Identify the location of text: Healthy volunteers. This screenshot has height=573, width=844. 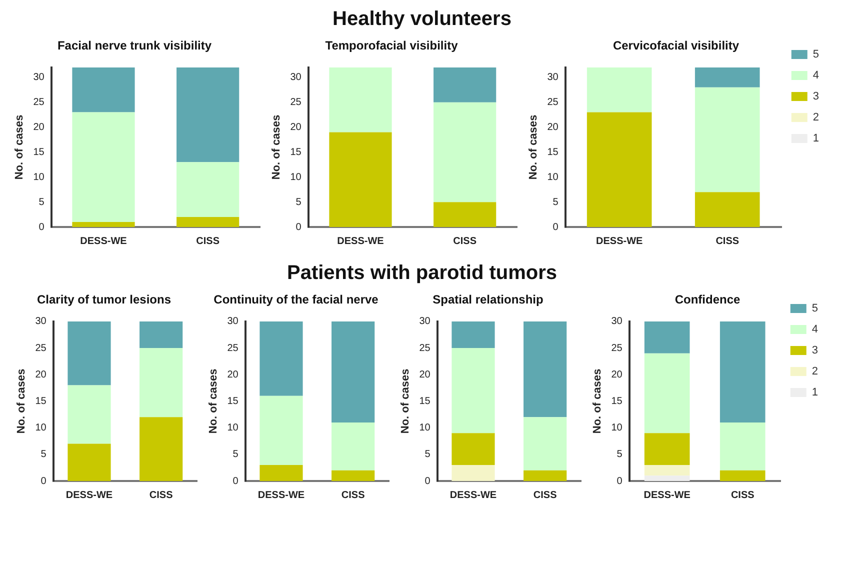
(422, 19).